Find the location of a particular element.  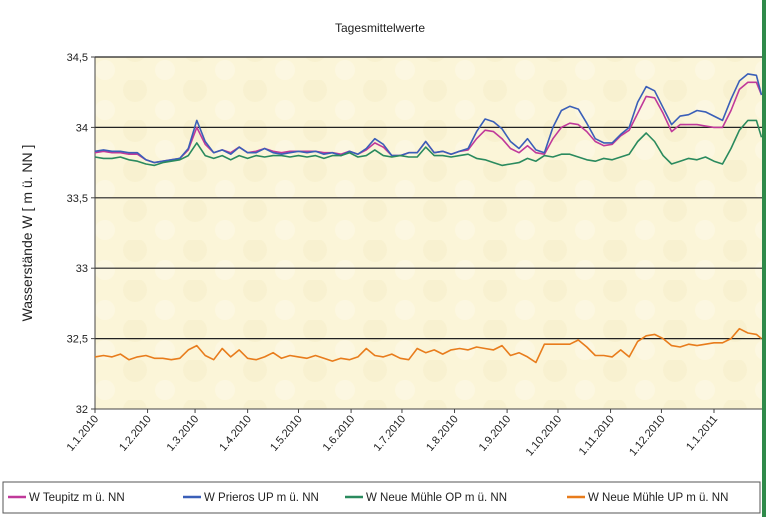

x-tick-label: 1.9.2010 is located at coordinates (495, 433).